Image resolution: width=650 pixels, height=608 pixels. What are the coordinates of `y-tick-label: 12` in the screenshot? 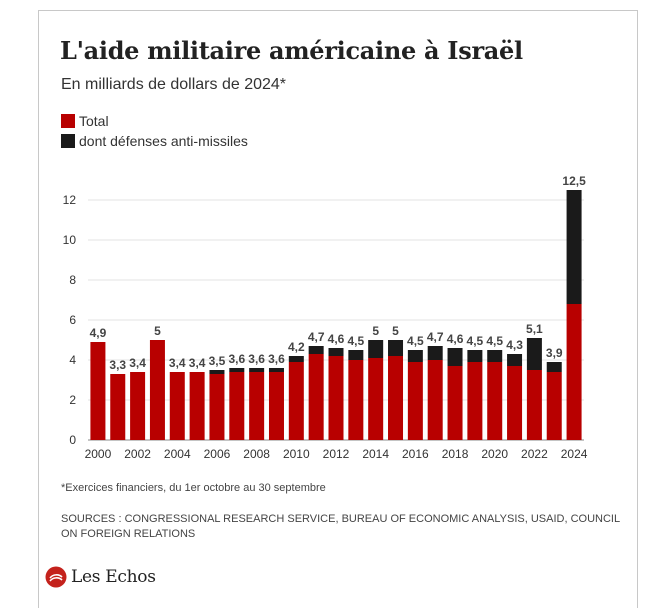 It's located at (70, 200).